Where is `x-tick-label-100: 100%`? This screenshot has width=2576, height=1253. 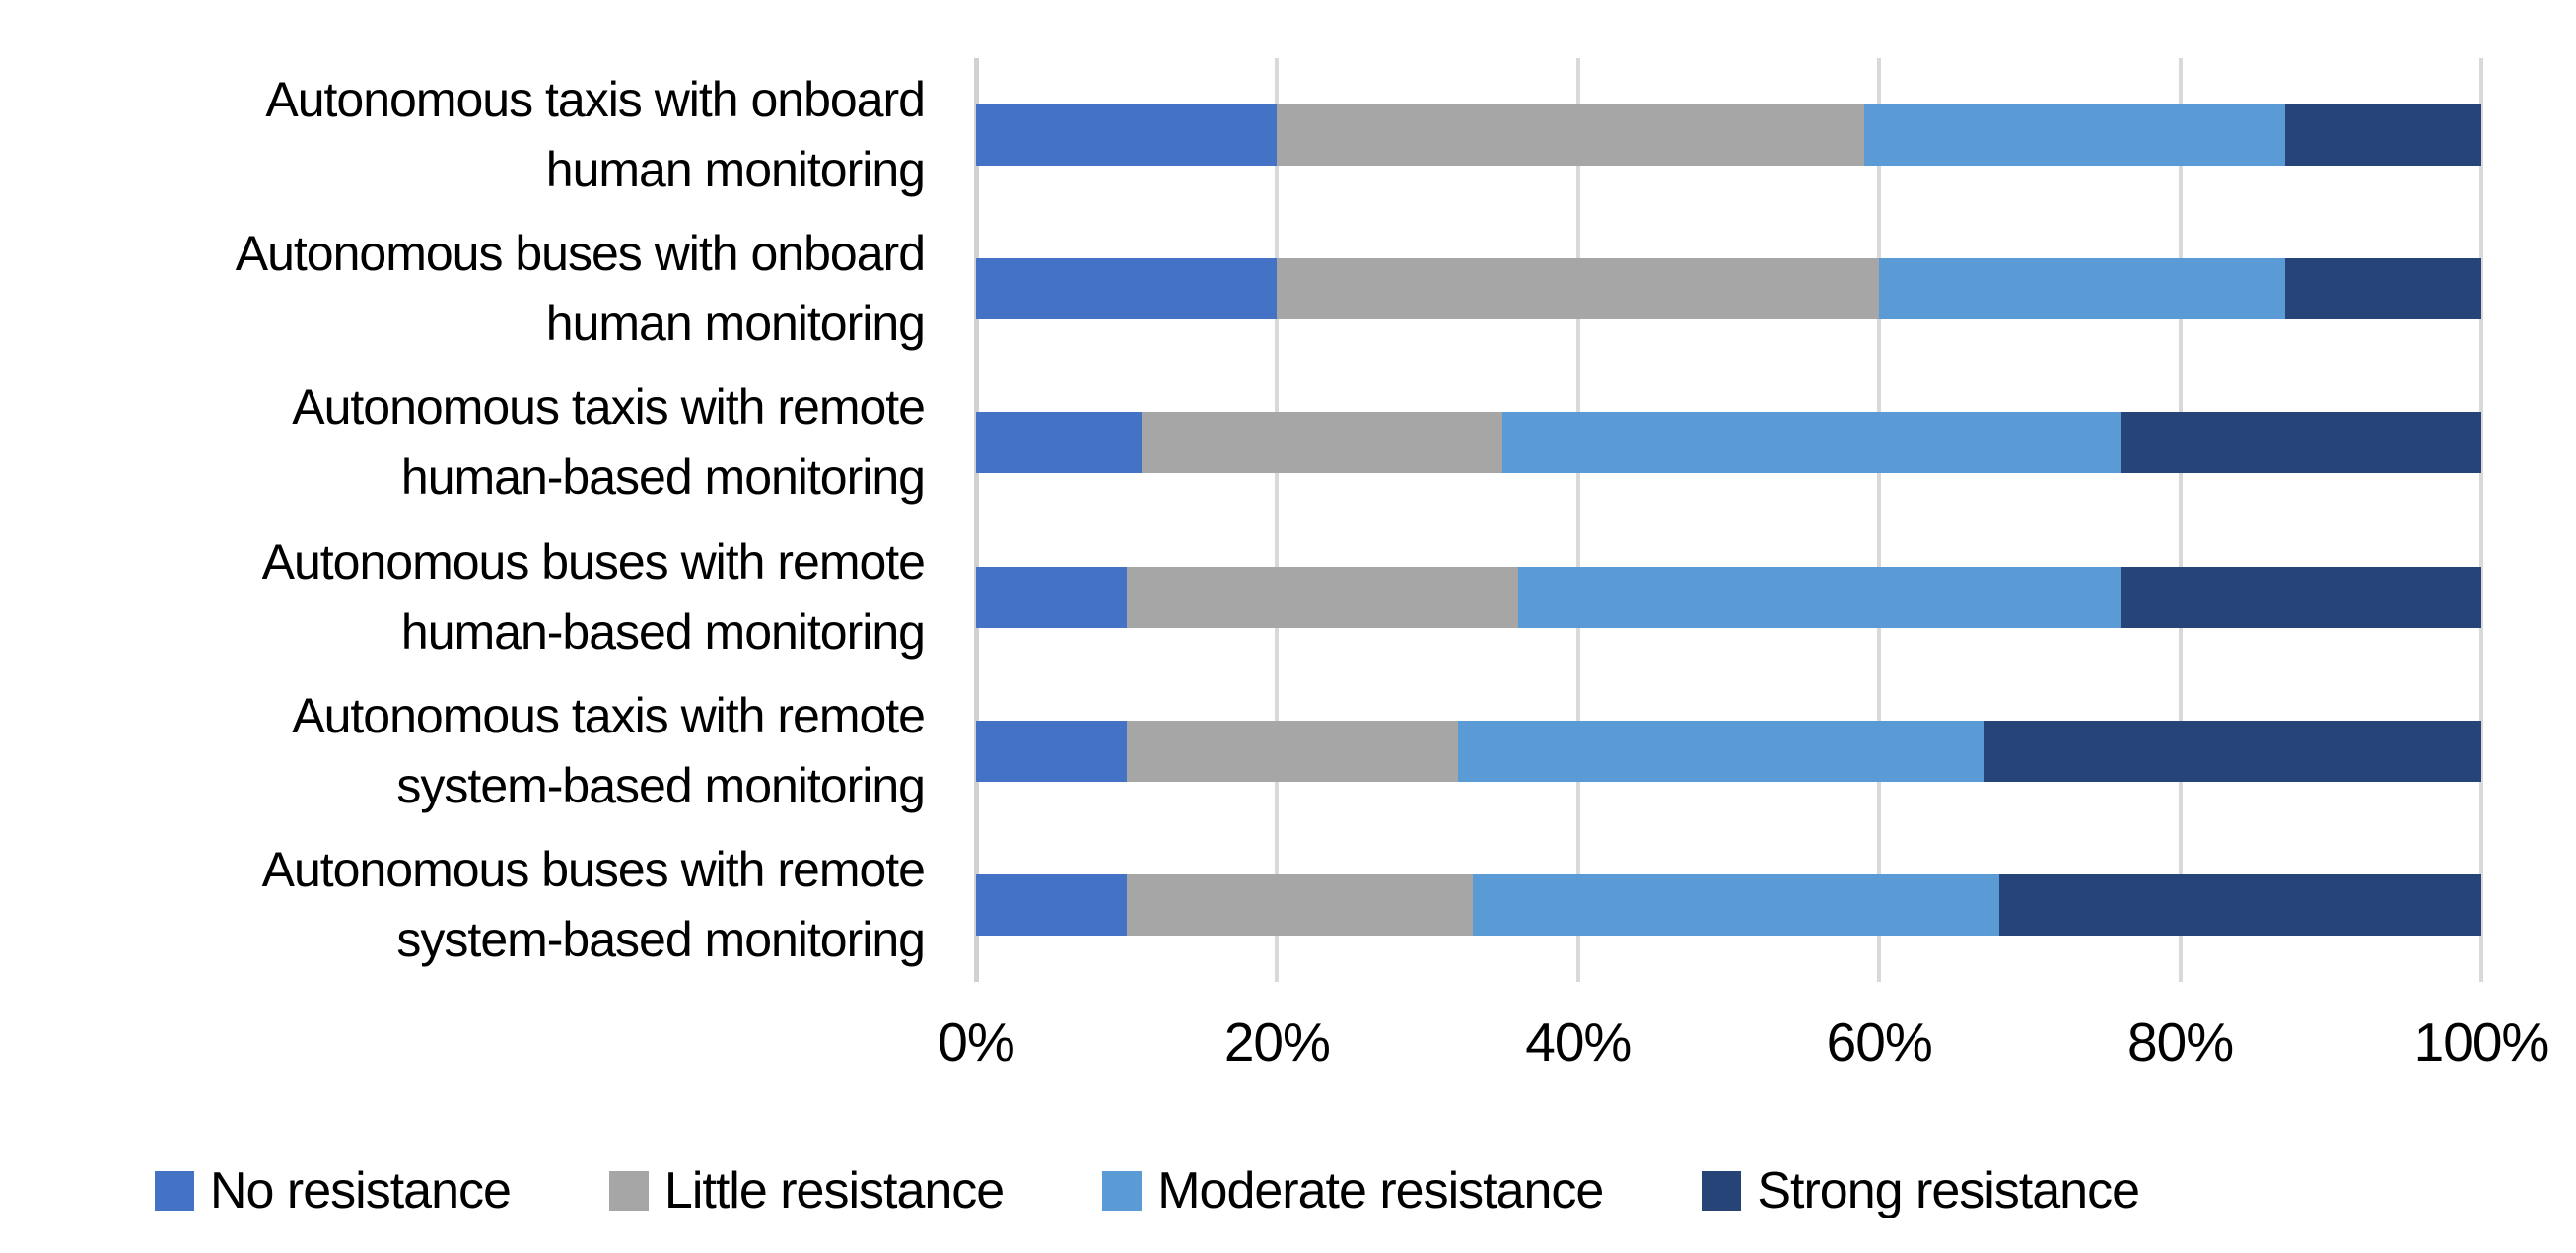 x-tick-label-100: 100% is located at coordinates (2481, 1042).